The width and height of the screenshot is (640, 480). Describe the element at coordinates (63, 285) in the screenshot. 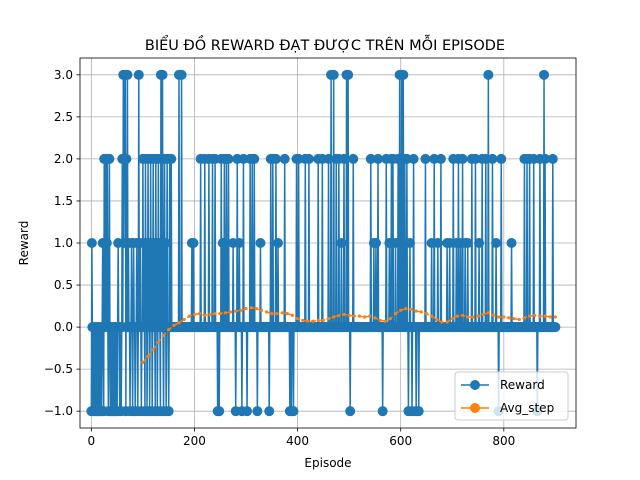

I see `y-tick-label: 0.5` at that location.